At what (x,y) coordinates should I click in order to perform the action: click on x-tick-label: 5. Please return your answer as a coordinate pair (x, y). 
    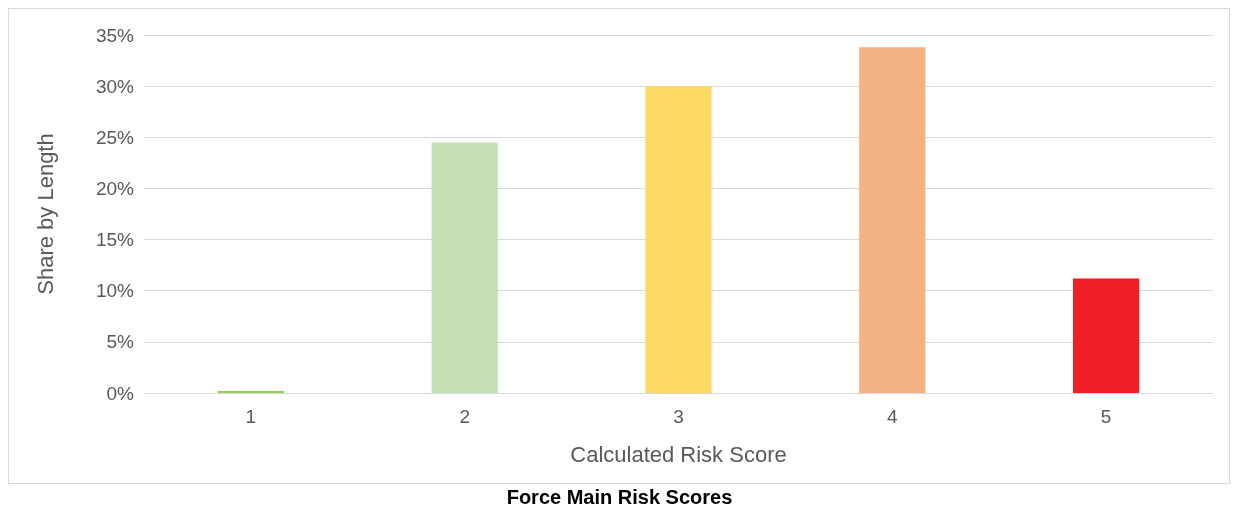
    Looking at the image, I should click on (1106, 416).